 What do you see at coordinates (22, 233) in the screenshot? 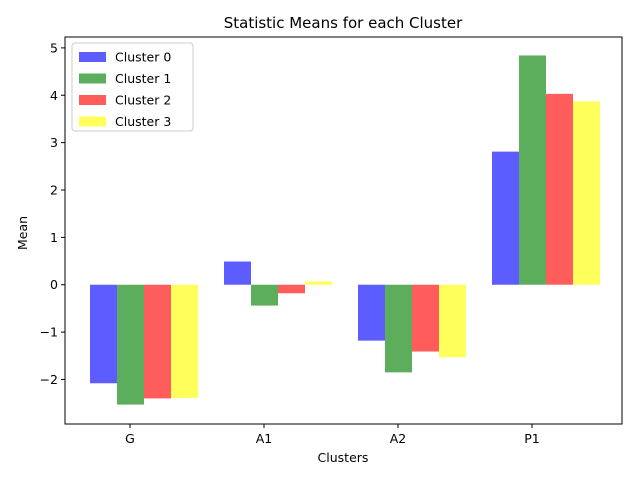
I see `y-axis-label: Mean` at bounding box center [22, 233].